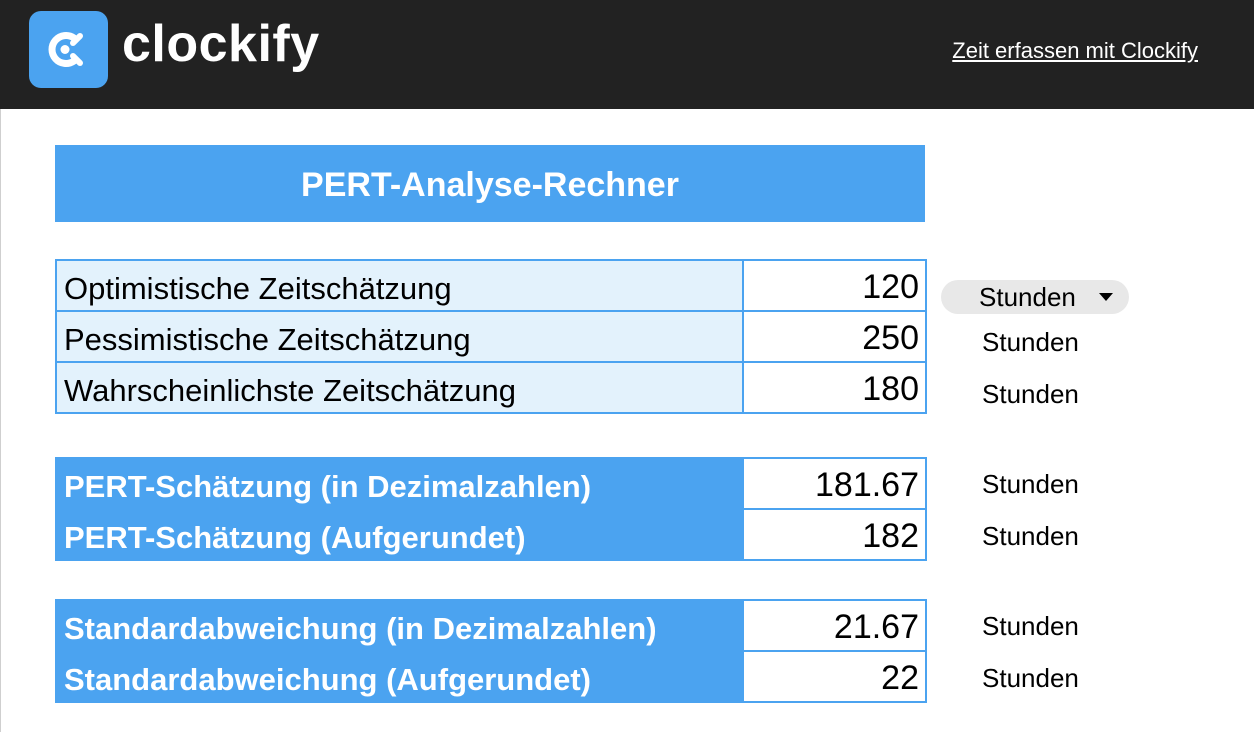 The height and width of the screenshot is (732, 1254). Describe the element at coordinates (1106, 297) in the screenshot. I see `caret-down-icon` at that location.